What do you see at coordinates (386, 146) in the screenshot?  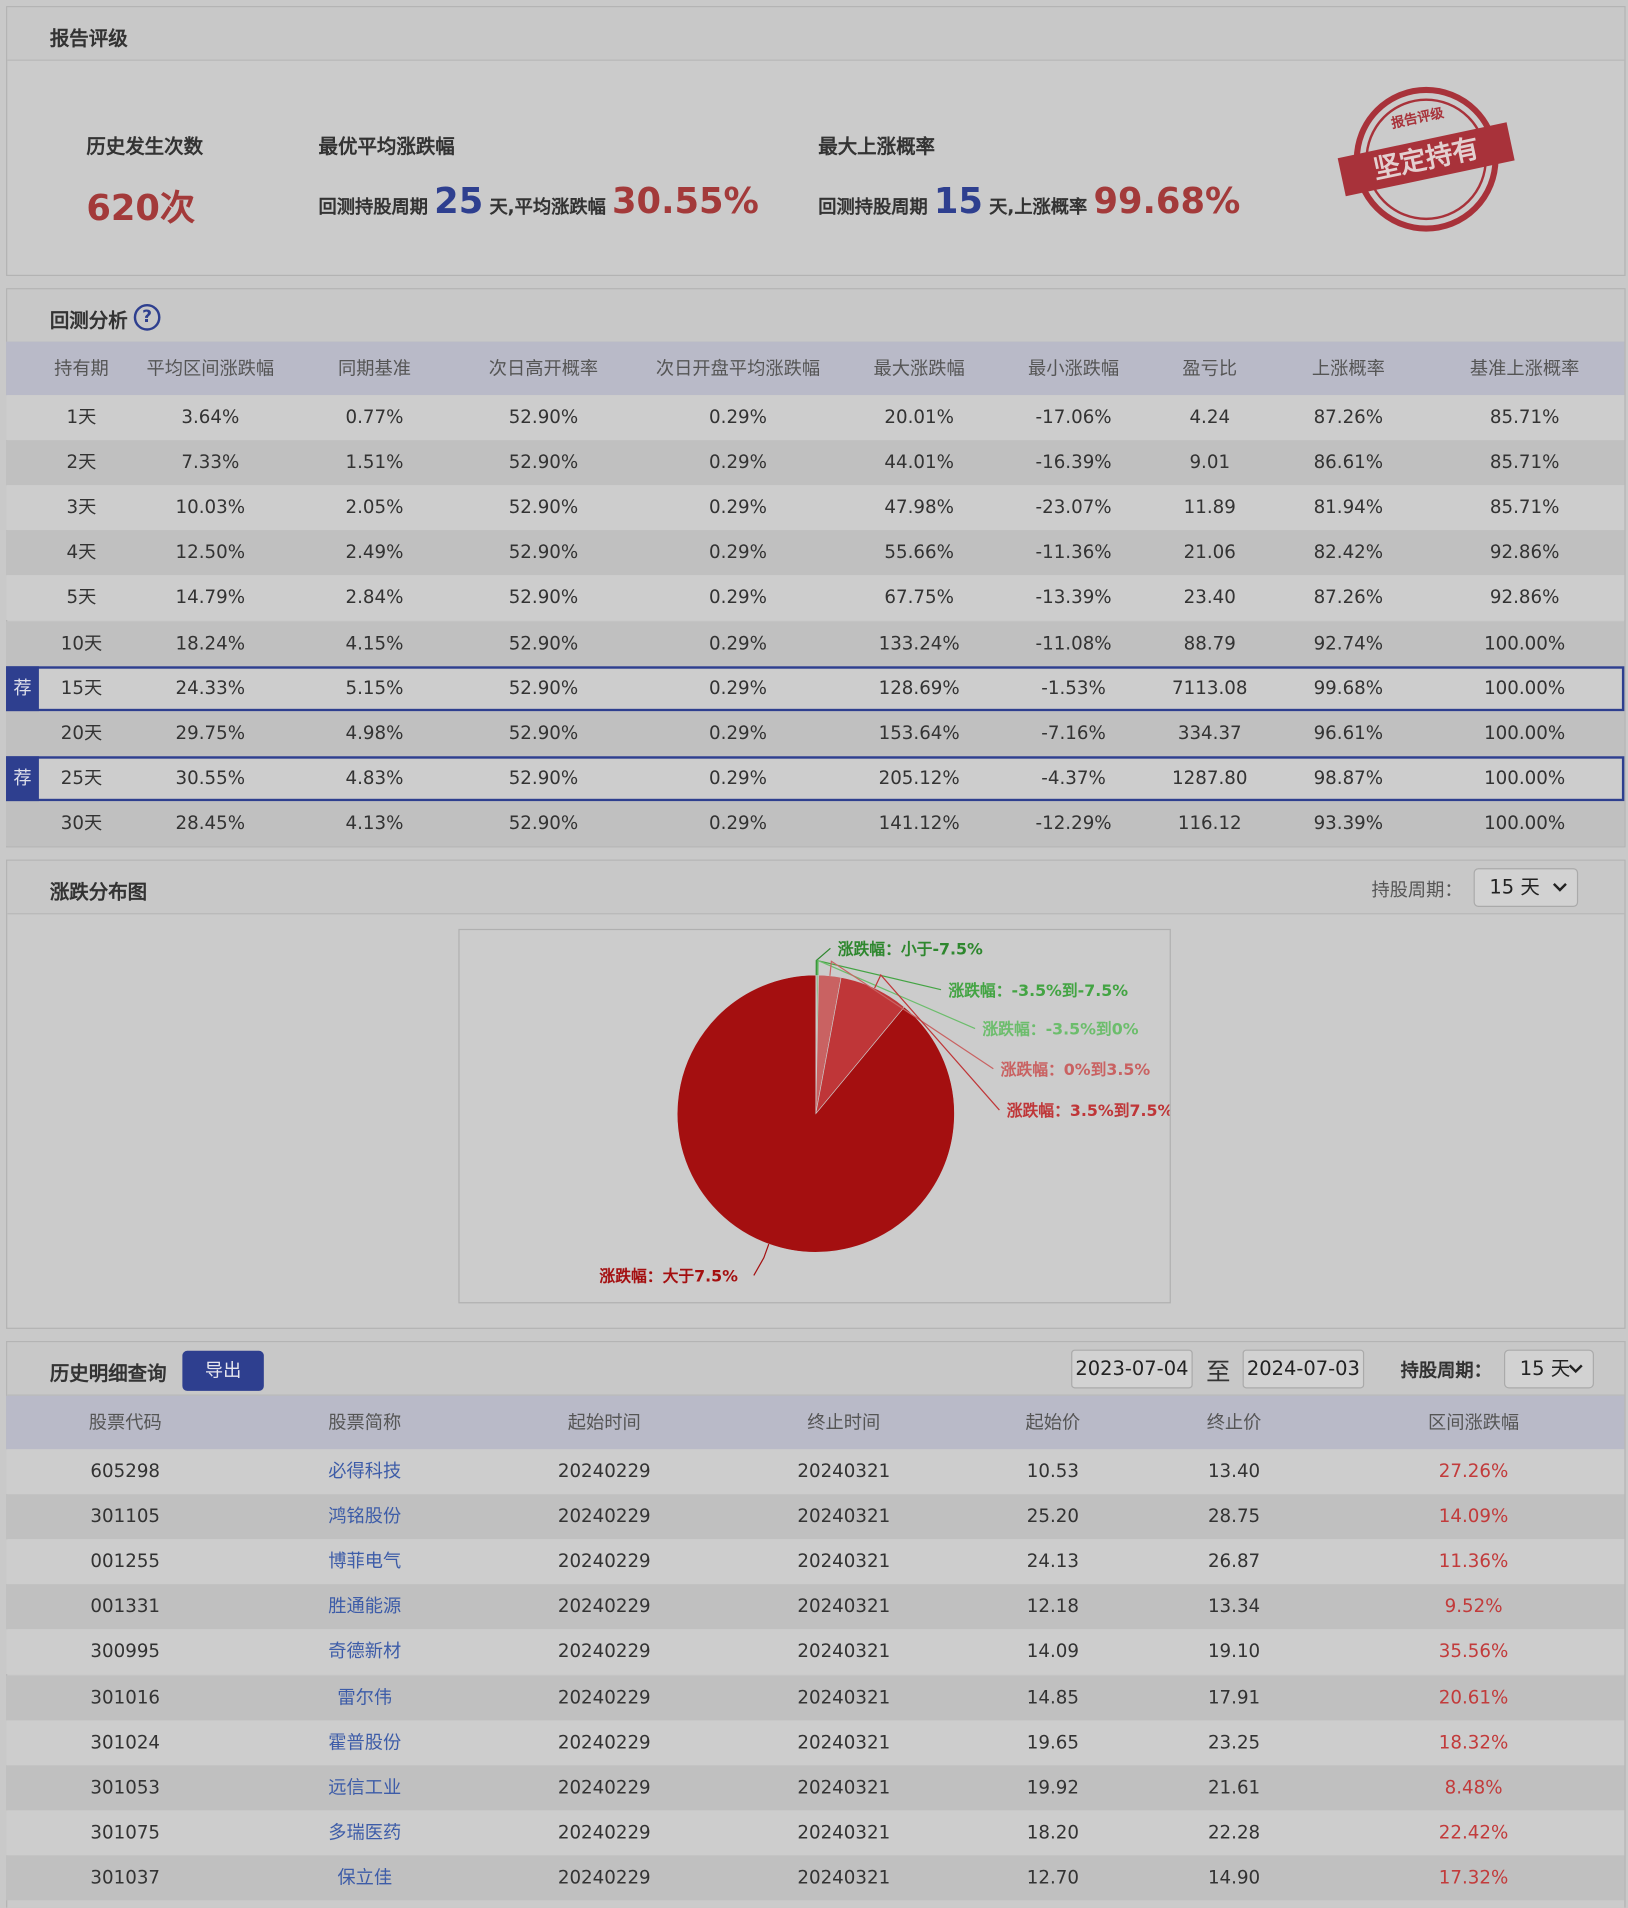 I see `best-avg-label: 最优平均涨跌幅` at bounding box center [386, 146].